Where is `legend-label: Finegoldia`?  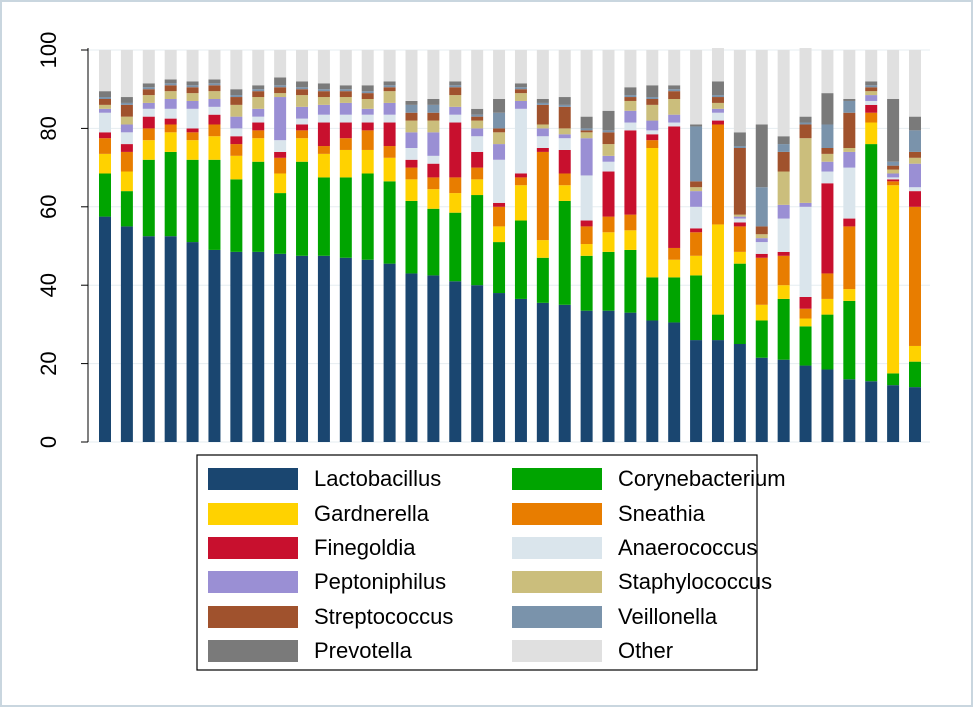
legend-label: Finegoldia is located at coordinates (365, 547).